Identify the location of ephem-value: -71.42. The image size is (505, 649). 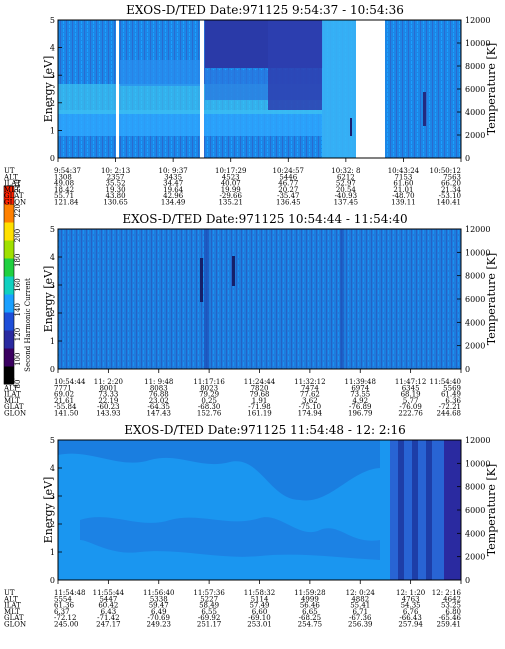
(108, 618).